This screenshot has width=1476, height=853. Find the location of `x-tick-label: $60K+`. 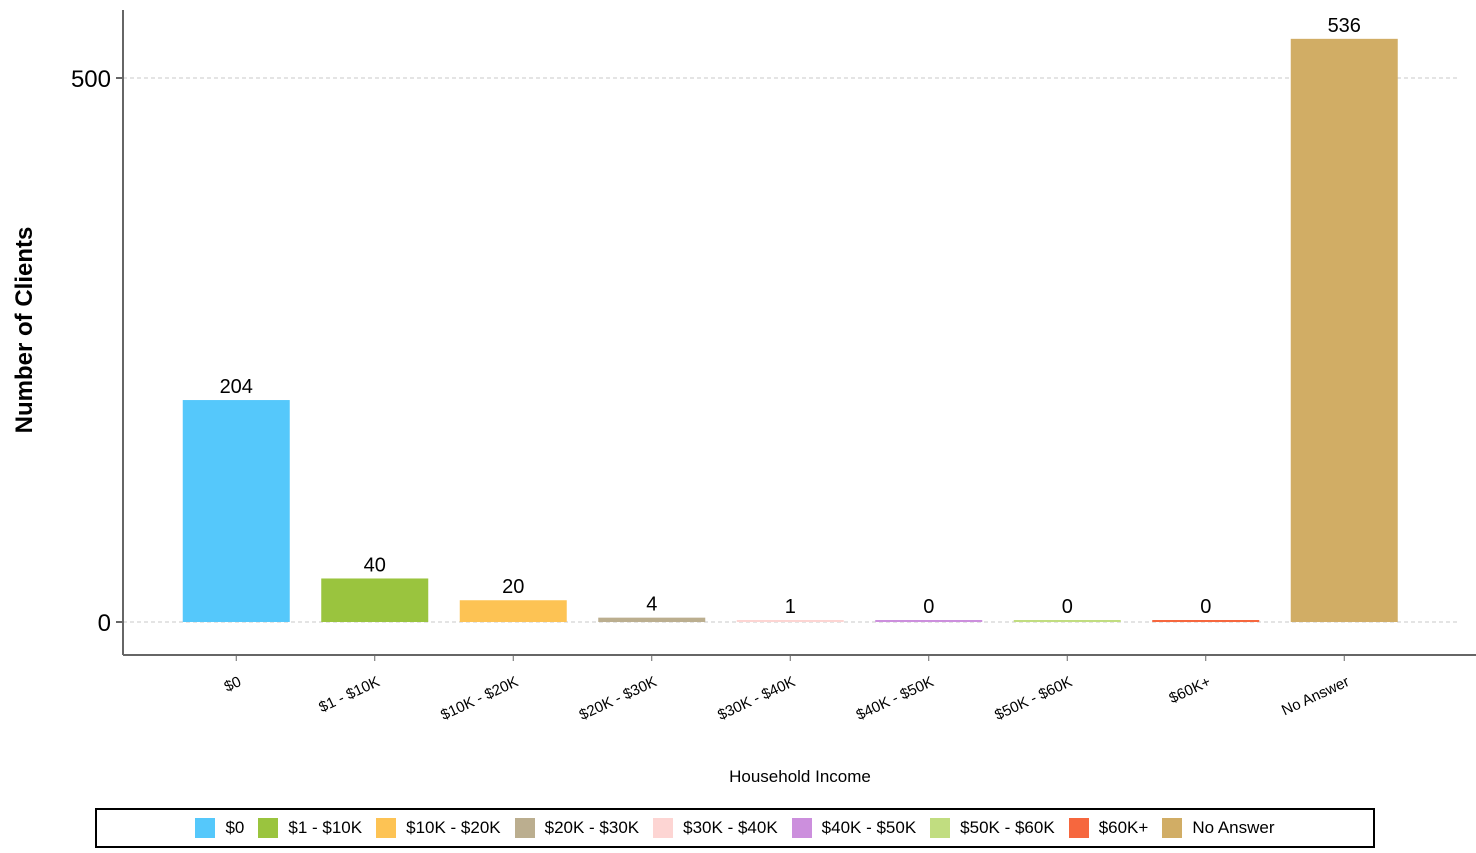

x-tick-label: $60K+ is located at coordinates (1190, 690).